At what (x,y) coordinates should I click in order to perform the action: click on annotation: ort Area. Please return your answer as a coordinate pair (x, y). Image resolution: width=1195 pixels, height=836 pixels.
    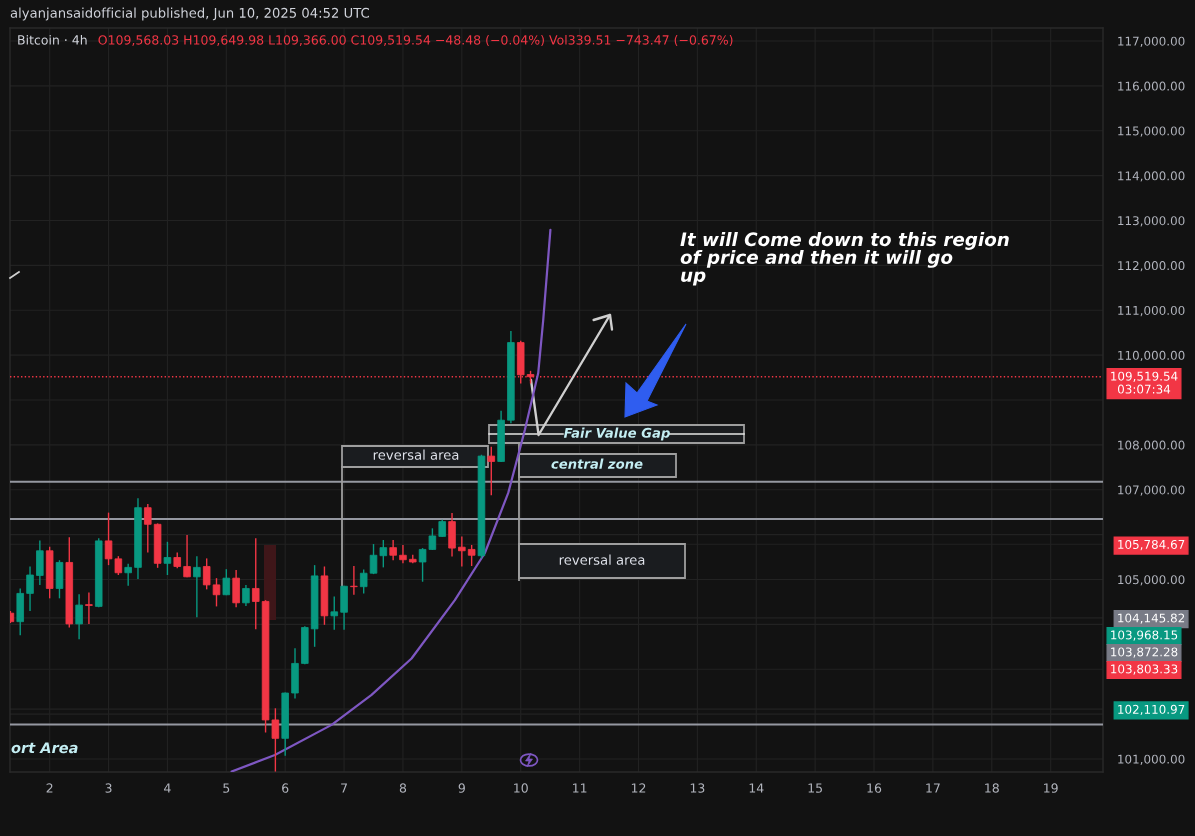
    Looking at the image, I should click on (44, 748).